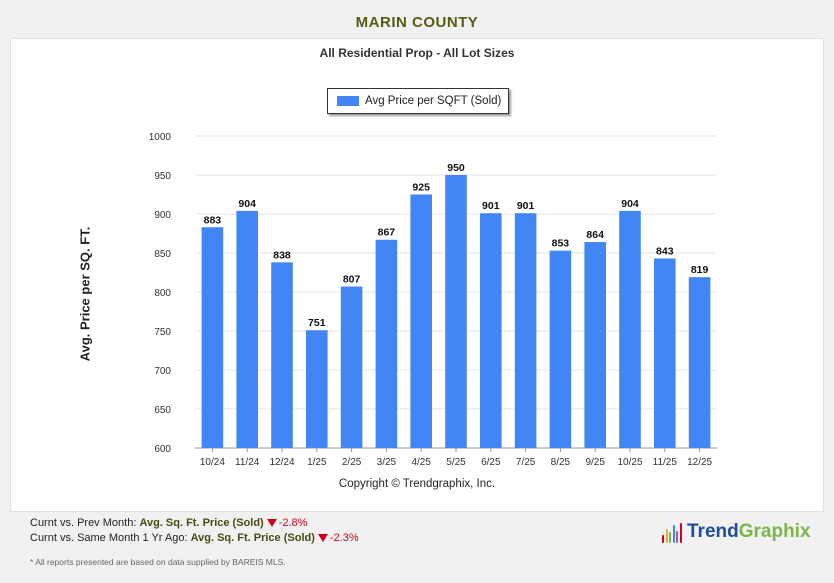  I want to click on x-tick-label: 11/25, so click(665, 462).